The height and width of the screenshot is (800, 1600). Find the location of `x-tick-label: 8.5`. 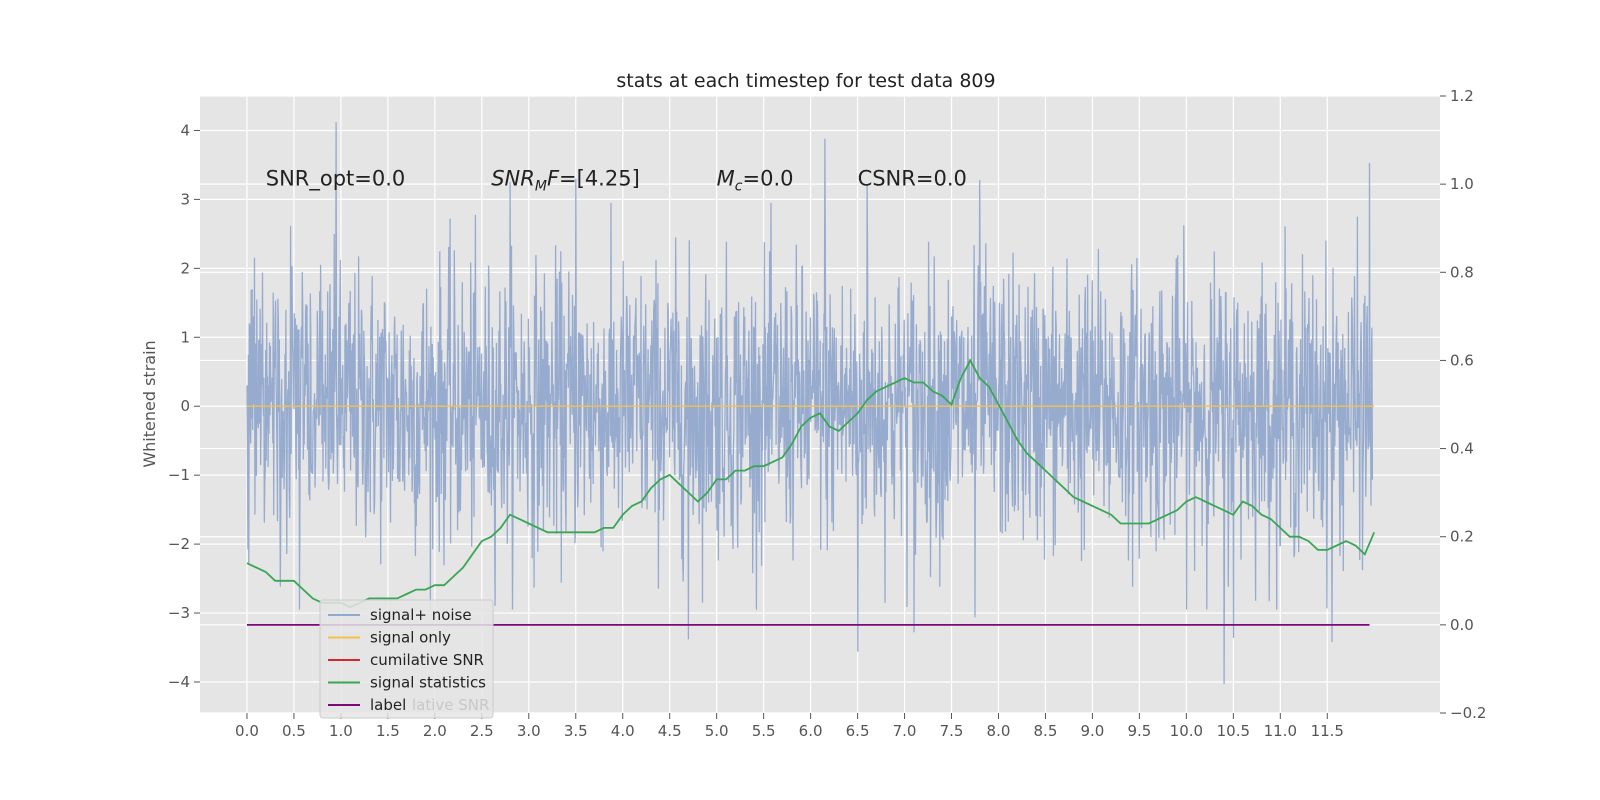

x-tick-label: 8.5 is located at coordinates (1046, 731).